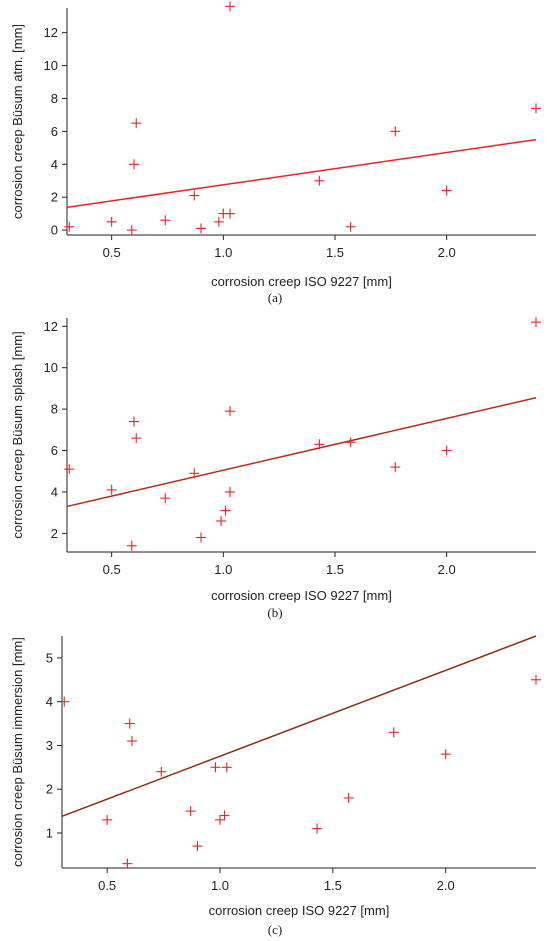 This screenshot has width=550, height=941. Describe the element at coordinates (17, 121) in the screenshot. I see `y-axis-title: corrosion creep Büsum atm. [mm]` at that location.